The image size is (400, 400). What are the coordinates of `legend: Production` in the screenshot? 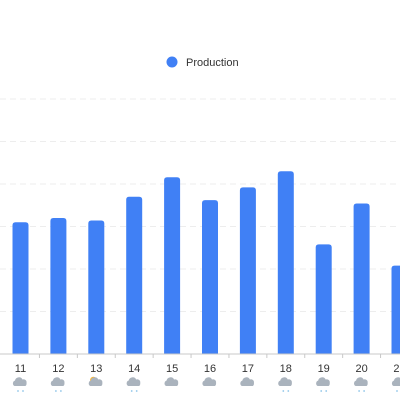 It's located at (202, 63).